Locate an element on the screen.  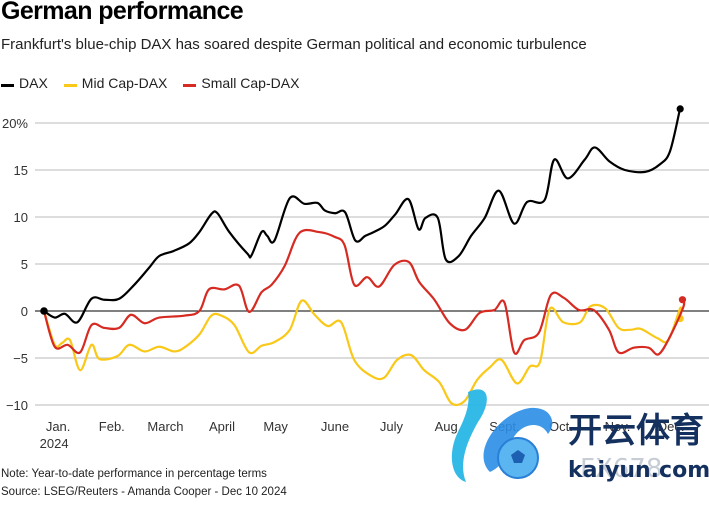
watermark-k-icon is located at coordinates (469, 435).